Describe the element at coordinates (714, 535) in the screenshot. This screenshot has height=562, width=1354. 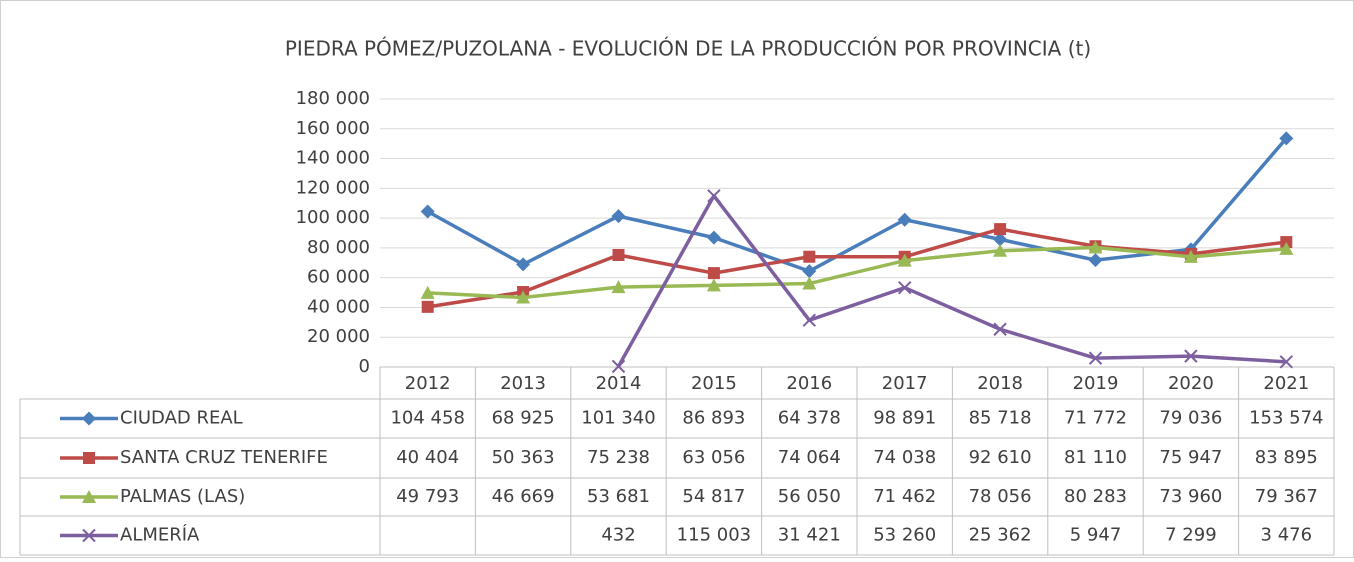
I see `table-value: 115 003` at that location.